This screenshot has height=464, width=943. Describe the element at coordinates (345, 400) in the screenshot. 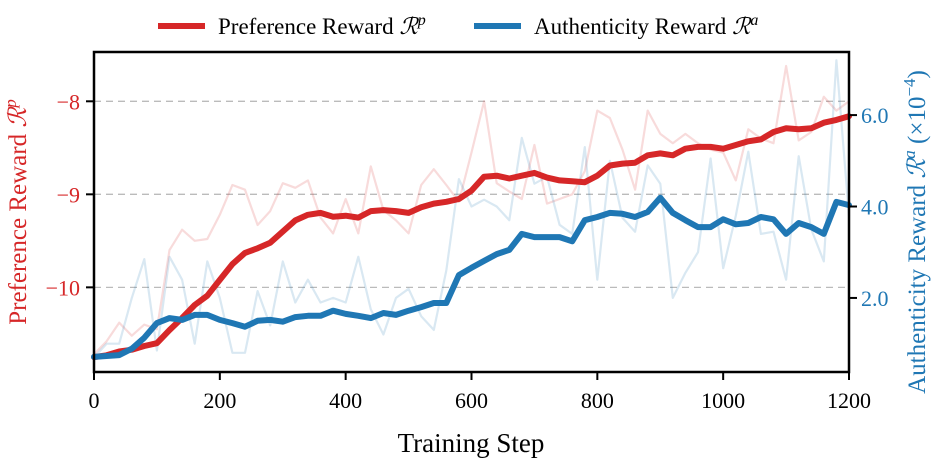

I see `x-tick-label: 400` at that location.